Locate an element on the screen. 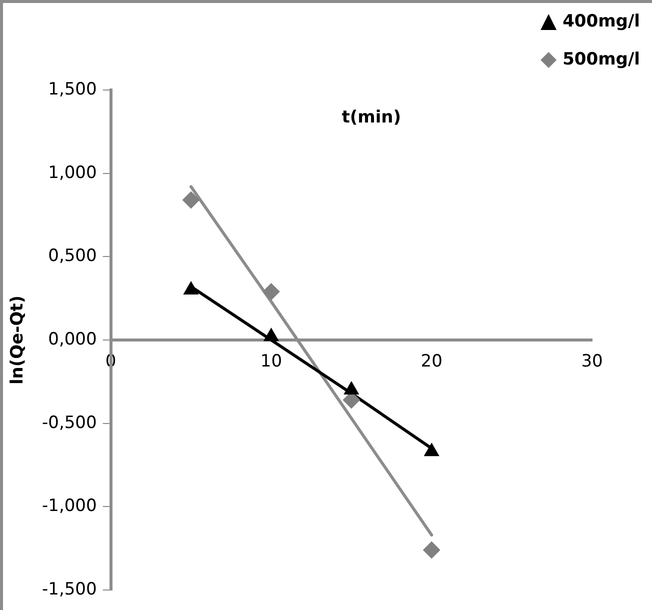 The image size is (652, 610). x-tick-label: 30 is located at coordinates (592, 362).